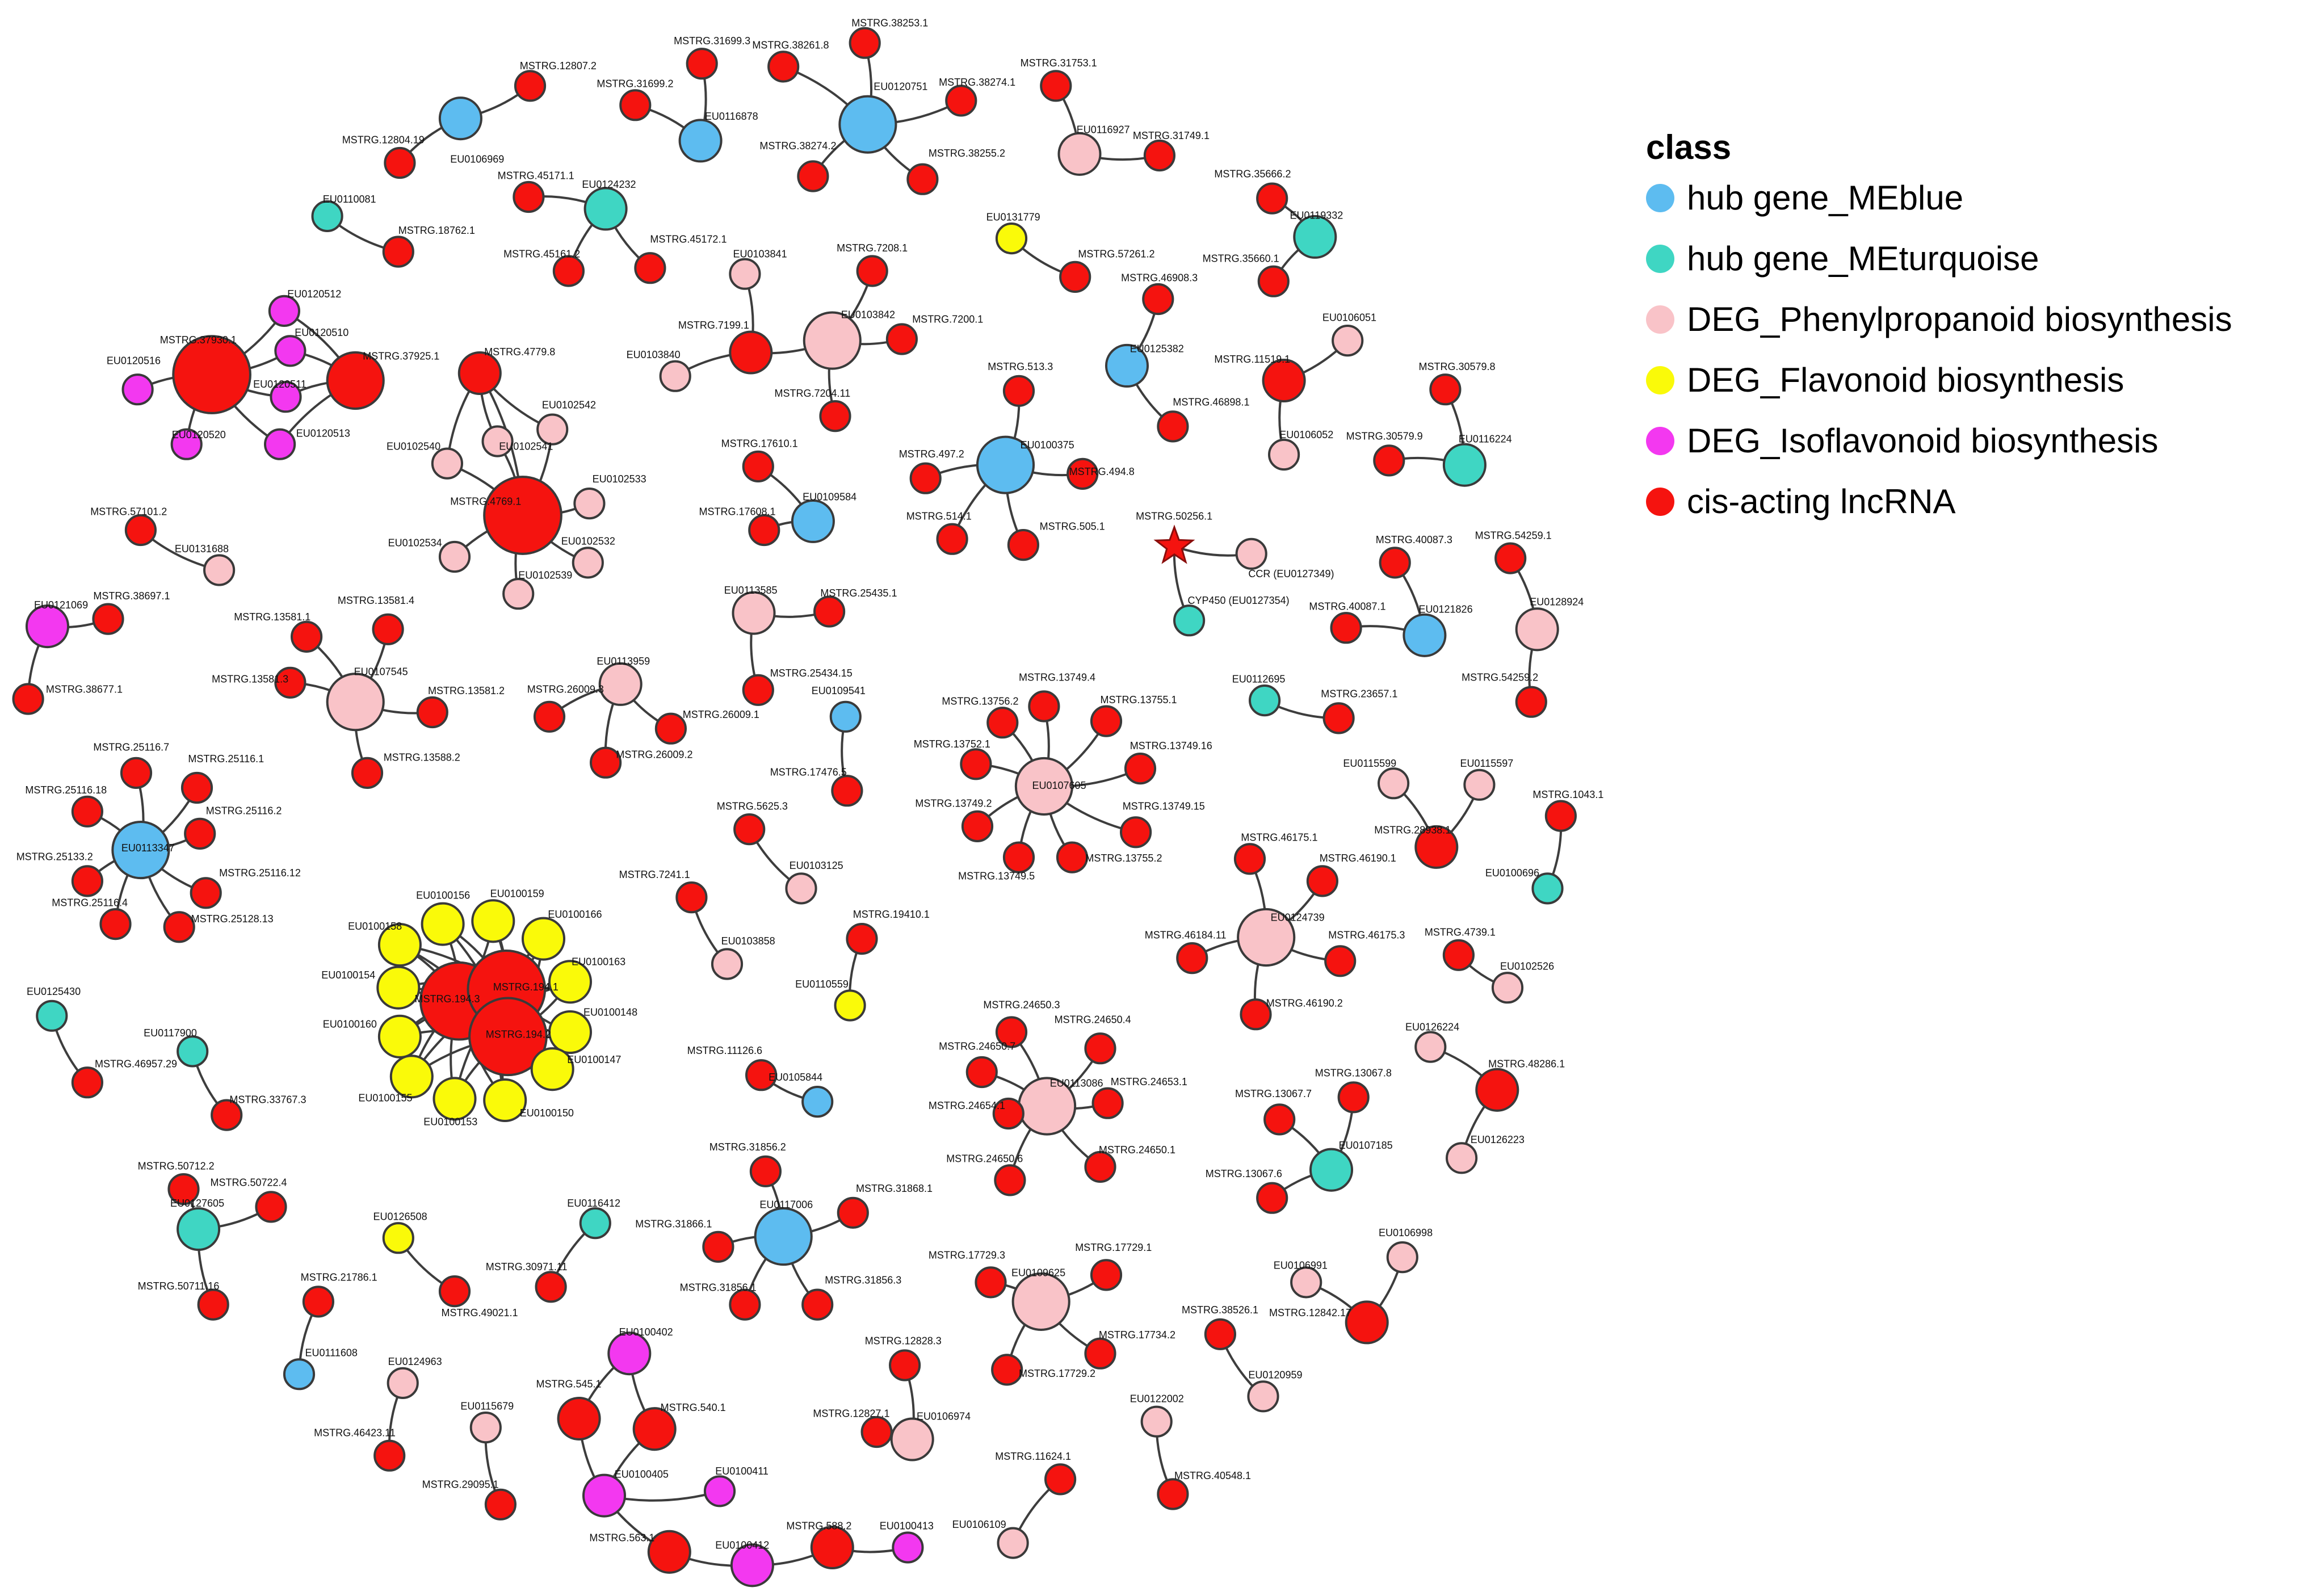 This screenshot has width=2322, height=1596. What do you see at coordinates (1369, 763) in the screenshot?
I see `node-label-eu0115599: EU0115599` at bounding box center [1369, 763].